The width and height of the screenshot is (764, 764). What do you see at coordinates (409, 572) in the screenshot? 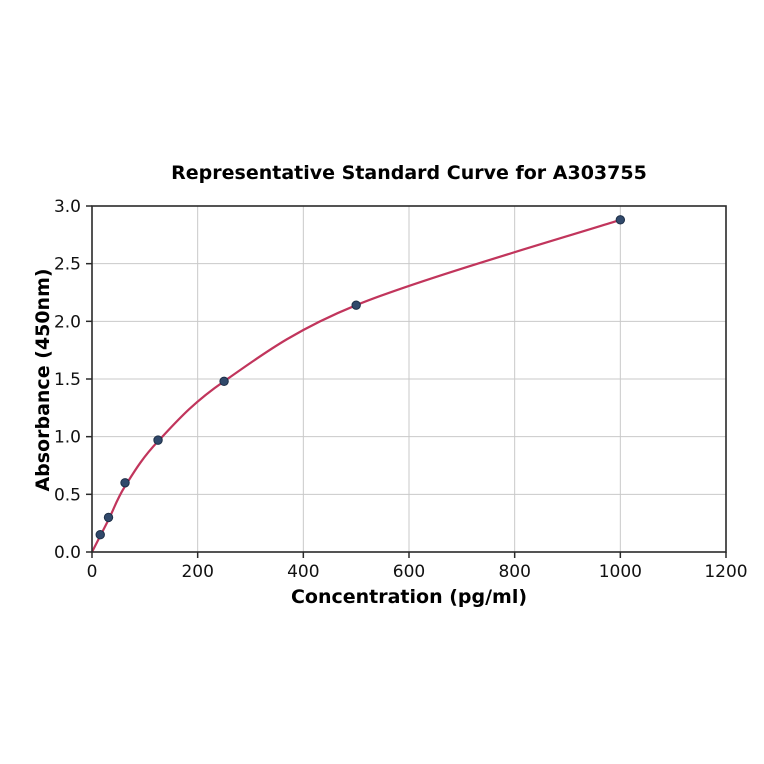
I see `x-tick-label: 600` at bounding box center [409, 572].